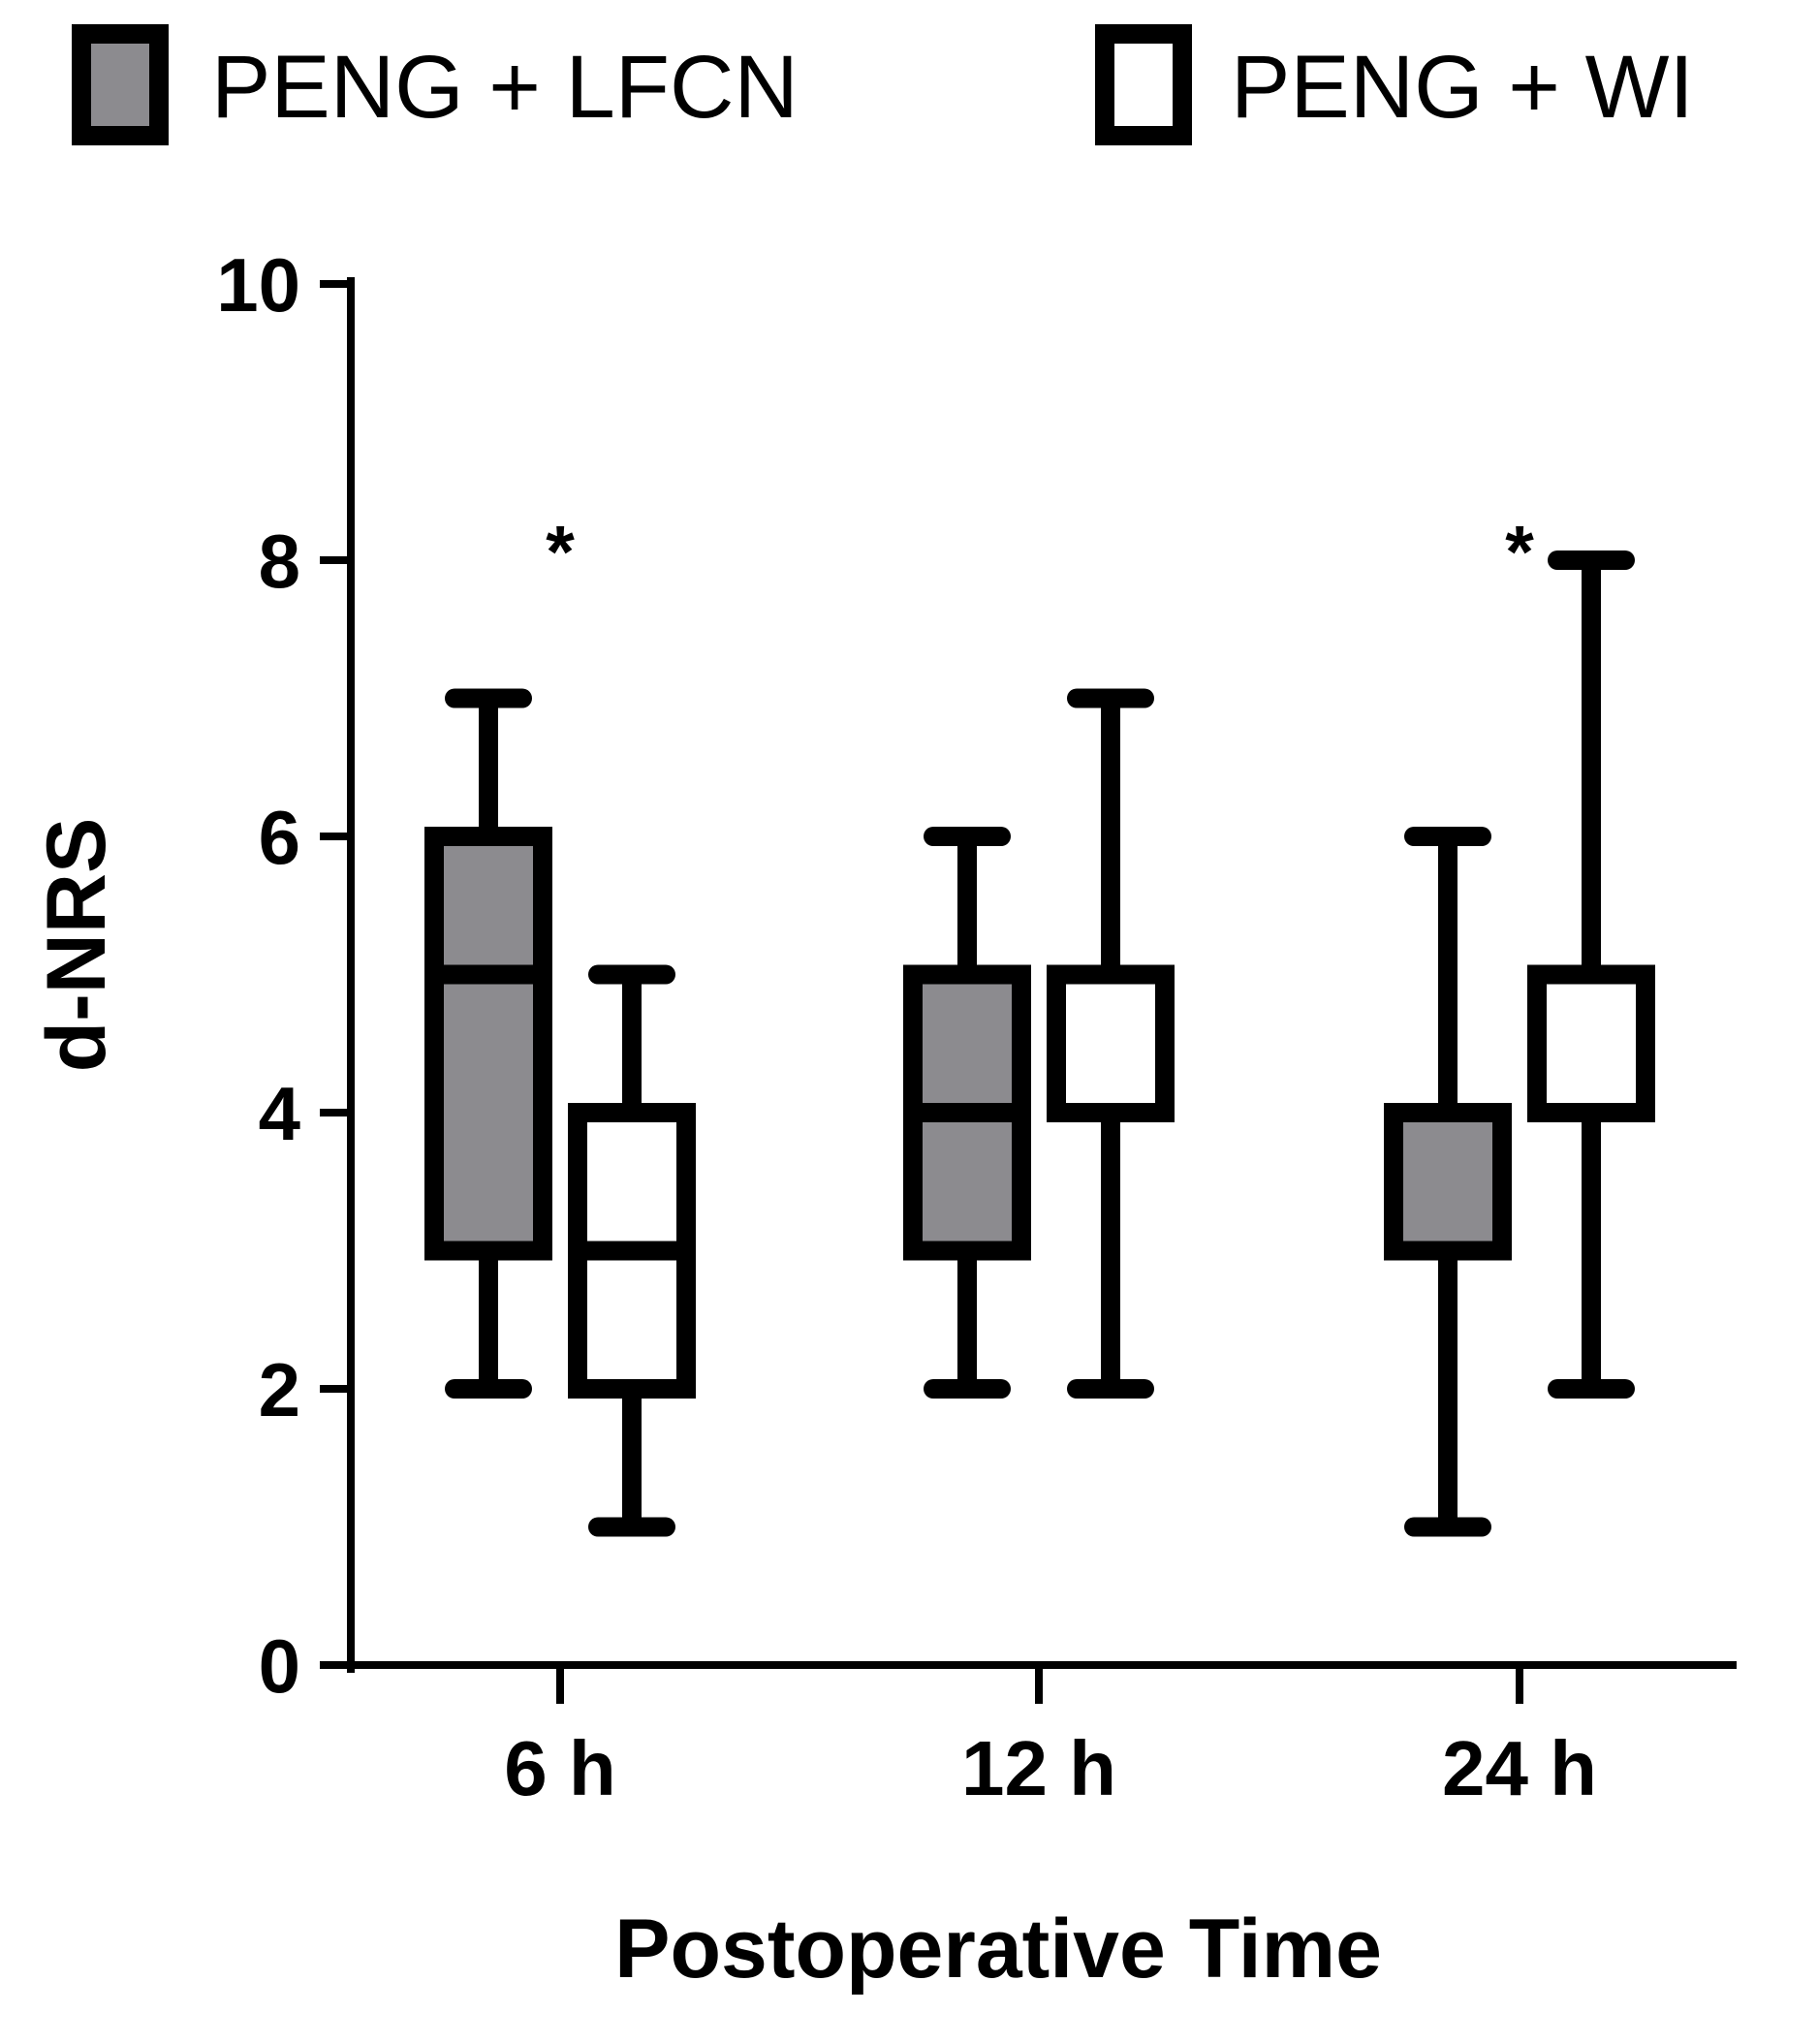 This screenshot has width=1818, height=2044. I want to click on y-tick-label-10: 10, so click(258, 285).